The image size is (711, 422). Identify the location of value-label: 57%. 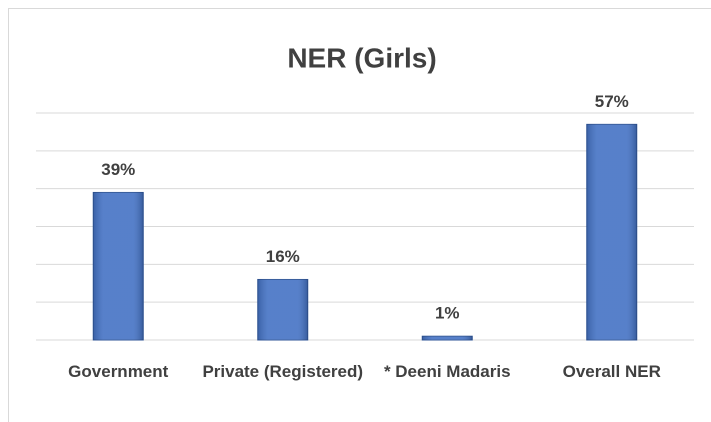
(612, 101).